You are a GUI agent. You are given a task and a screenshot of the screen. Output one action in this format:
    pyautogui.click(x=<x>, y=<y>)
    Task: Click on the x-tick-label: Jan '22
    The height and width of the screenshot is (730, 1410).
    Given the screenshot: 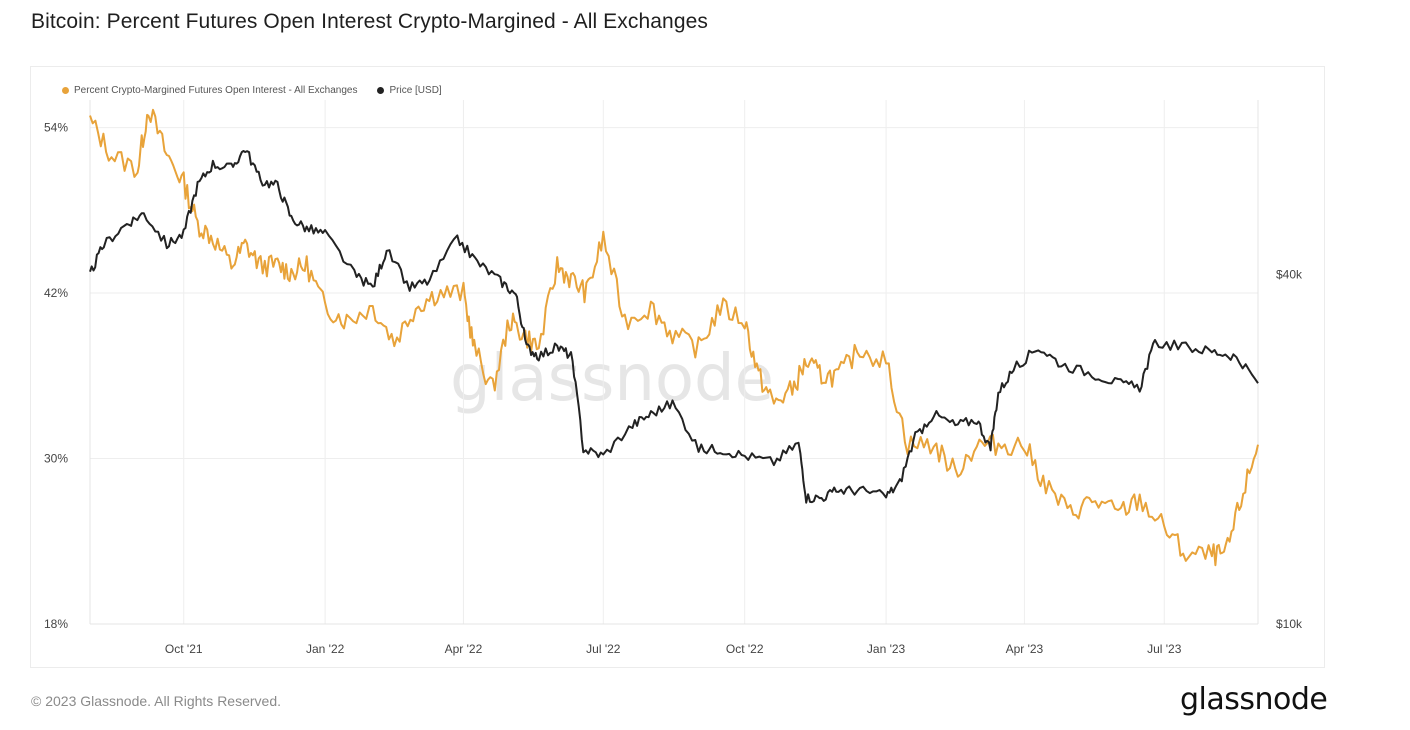 What is the action you would take?
    pyautogui.click(x=325, y=649)
    